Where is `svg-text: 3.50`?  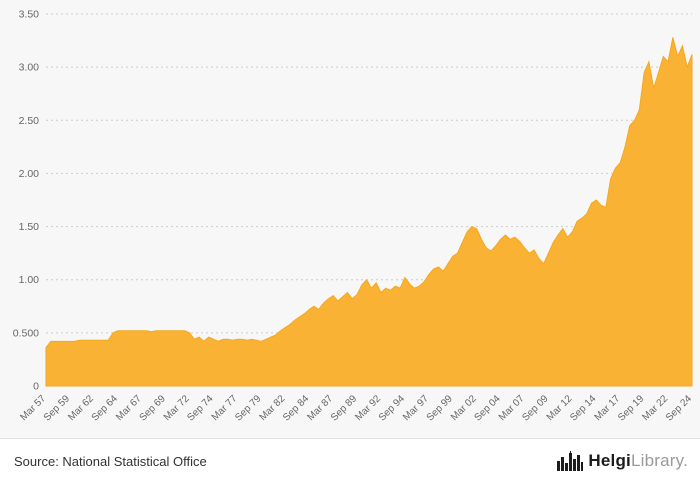
svg-text: 3.50 is located at coordinates (29, 15).